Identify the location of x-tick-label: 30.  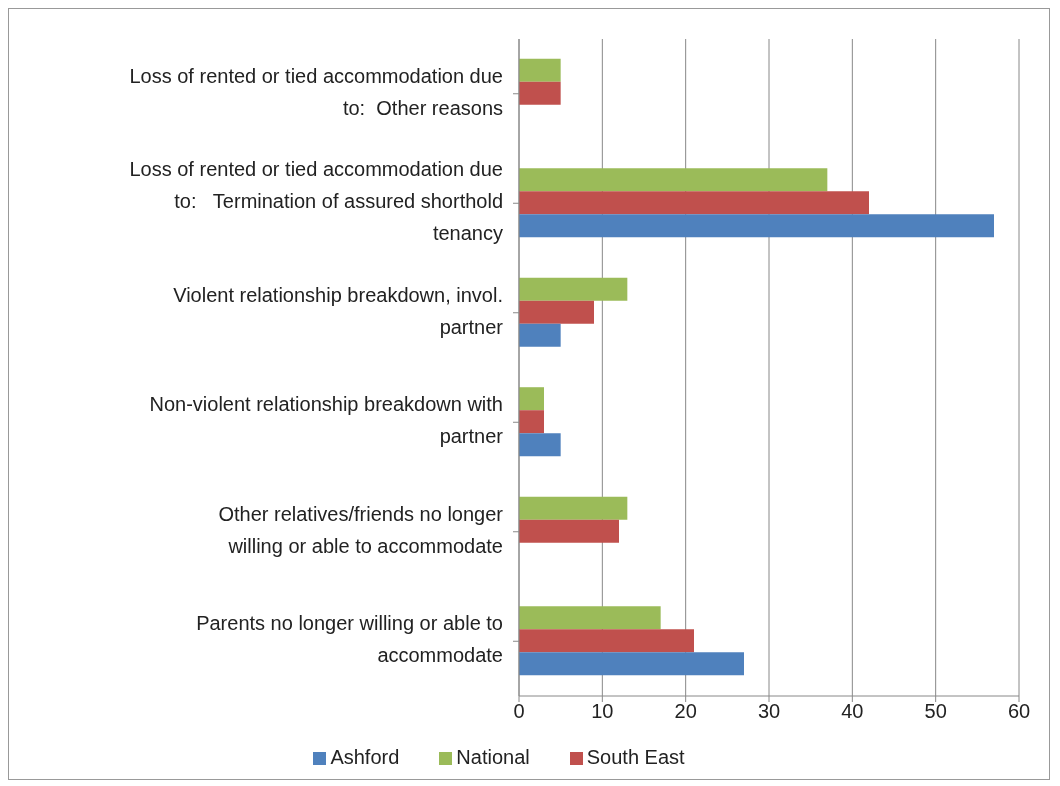
(769, 711).